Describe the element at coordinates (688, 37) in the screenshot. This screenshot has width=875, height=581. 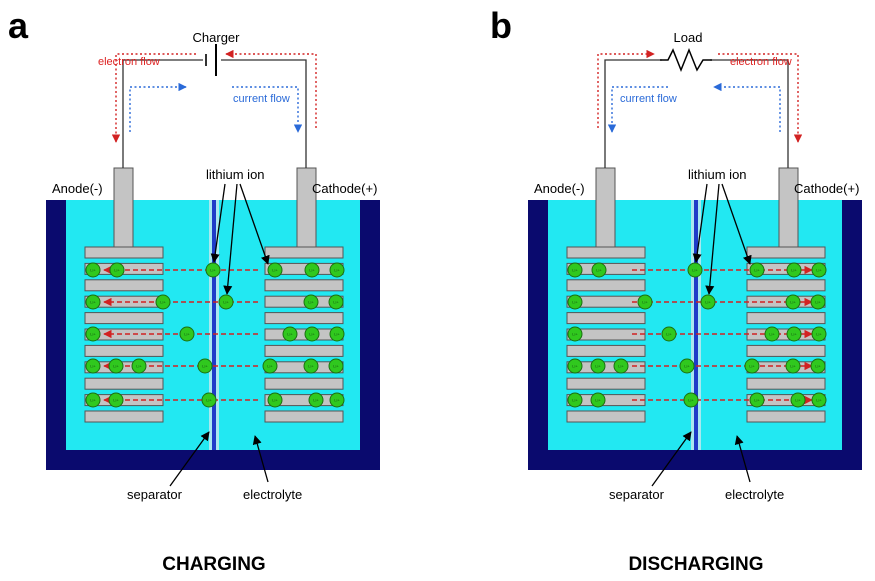
I see `load-label: Load` at that location.